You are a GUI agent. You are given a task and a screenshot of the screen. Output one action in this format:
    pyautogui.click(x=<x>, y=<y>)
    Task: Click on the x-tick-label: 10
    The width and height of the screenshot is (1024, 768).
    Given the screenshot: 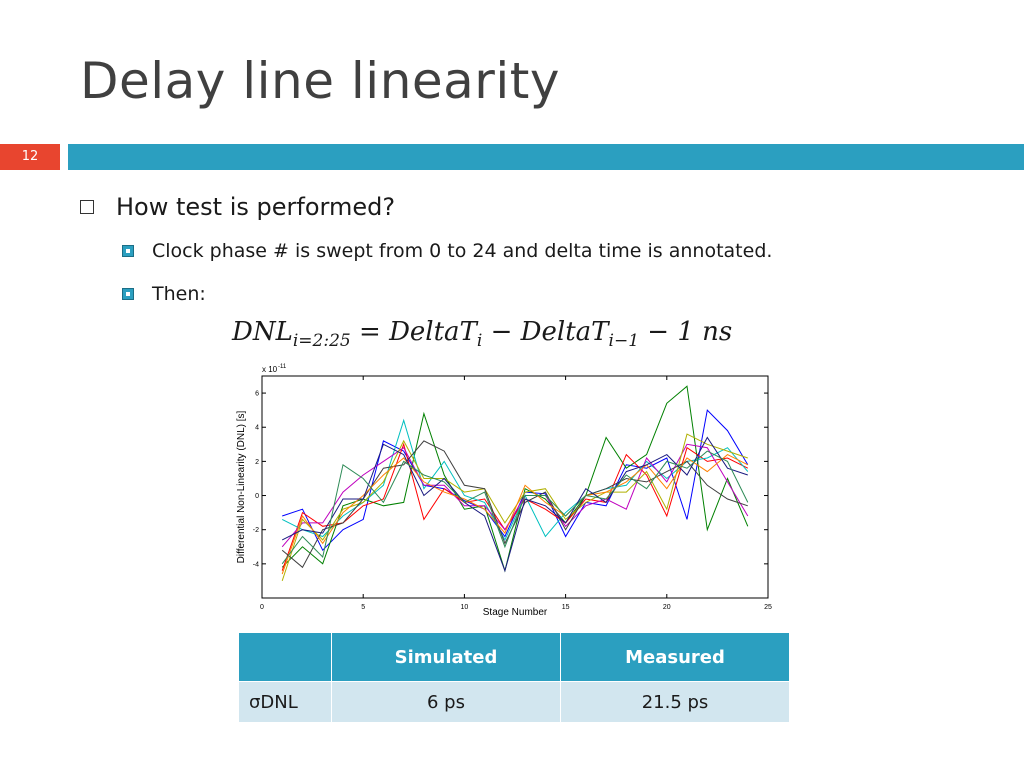 What is the action you would take?
    pyautogui.click(x=465, y=607)
    